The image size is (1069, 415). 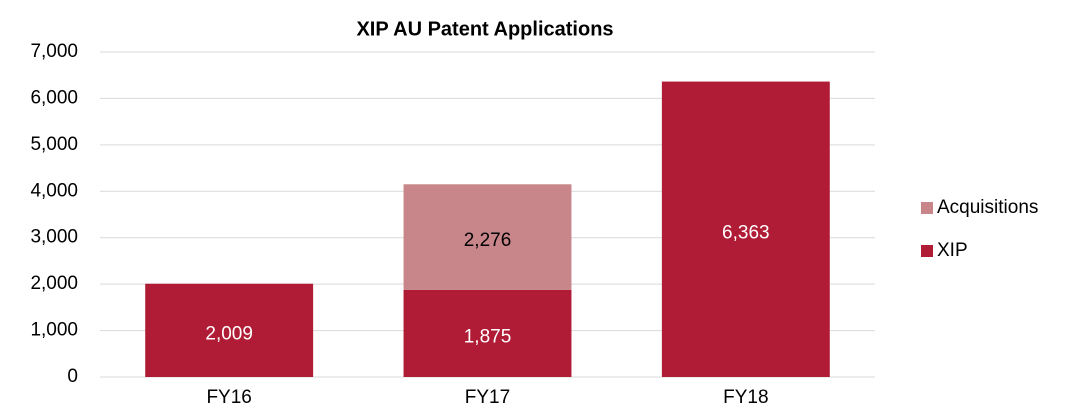 I want to click on x-tick-label: FY16, so click(x=228, y=397).